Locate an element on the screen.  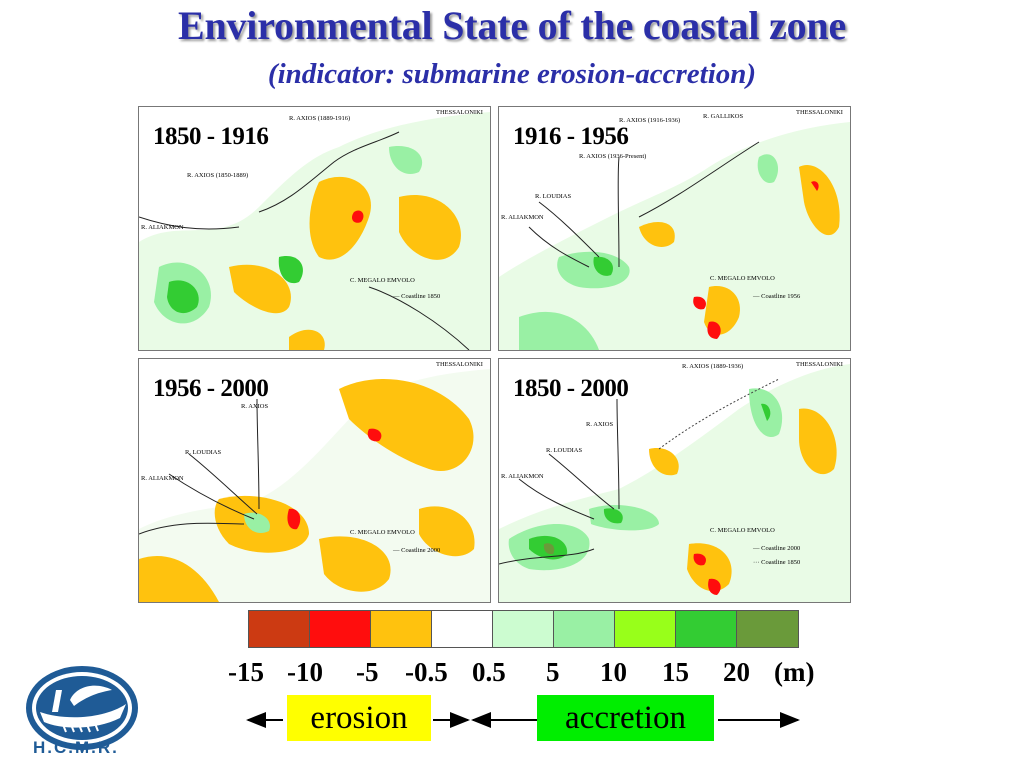
label-coastline: — Coastline 1956 is located at coordinates (777, 296).